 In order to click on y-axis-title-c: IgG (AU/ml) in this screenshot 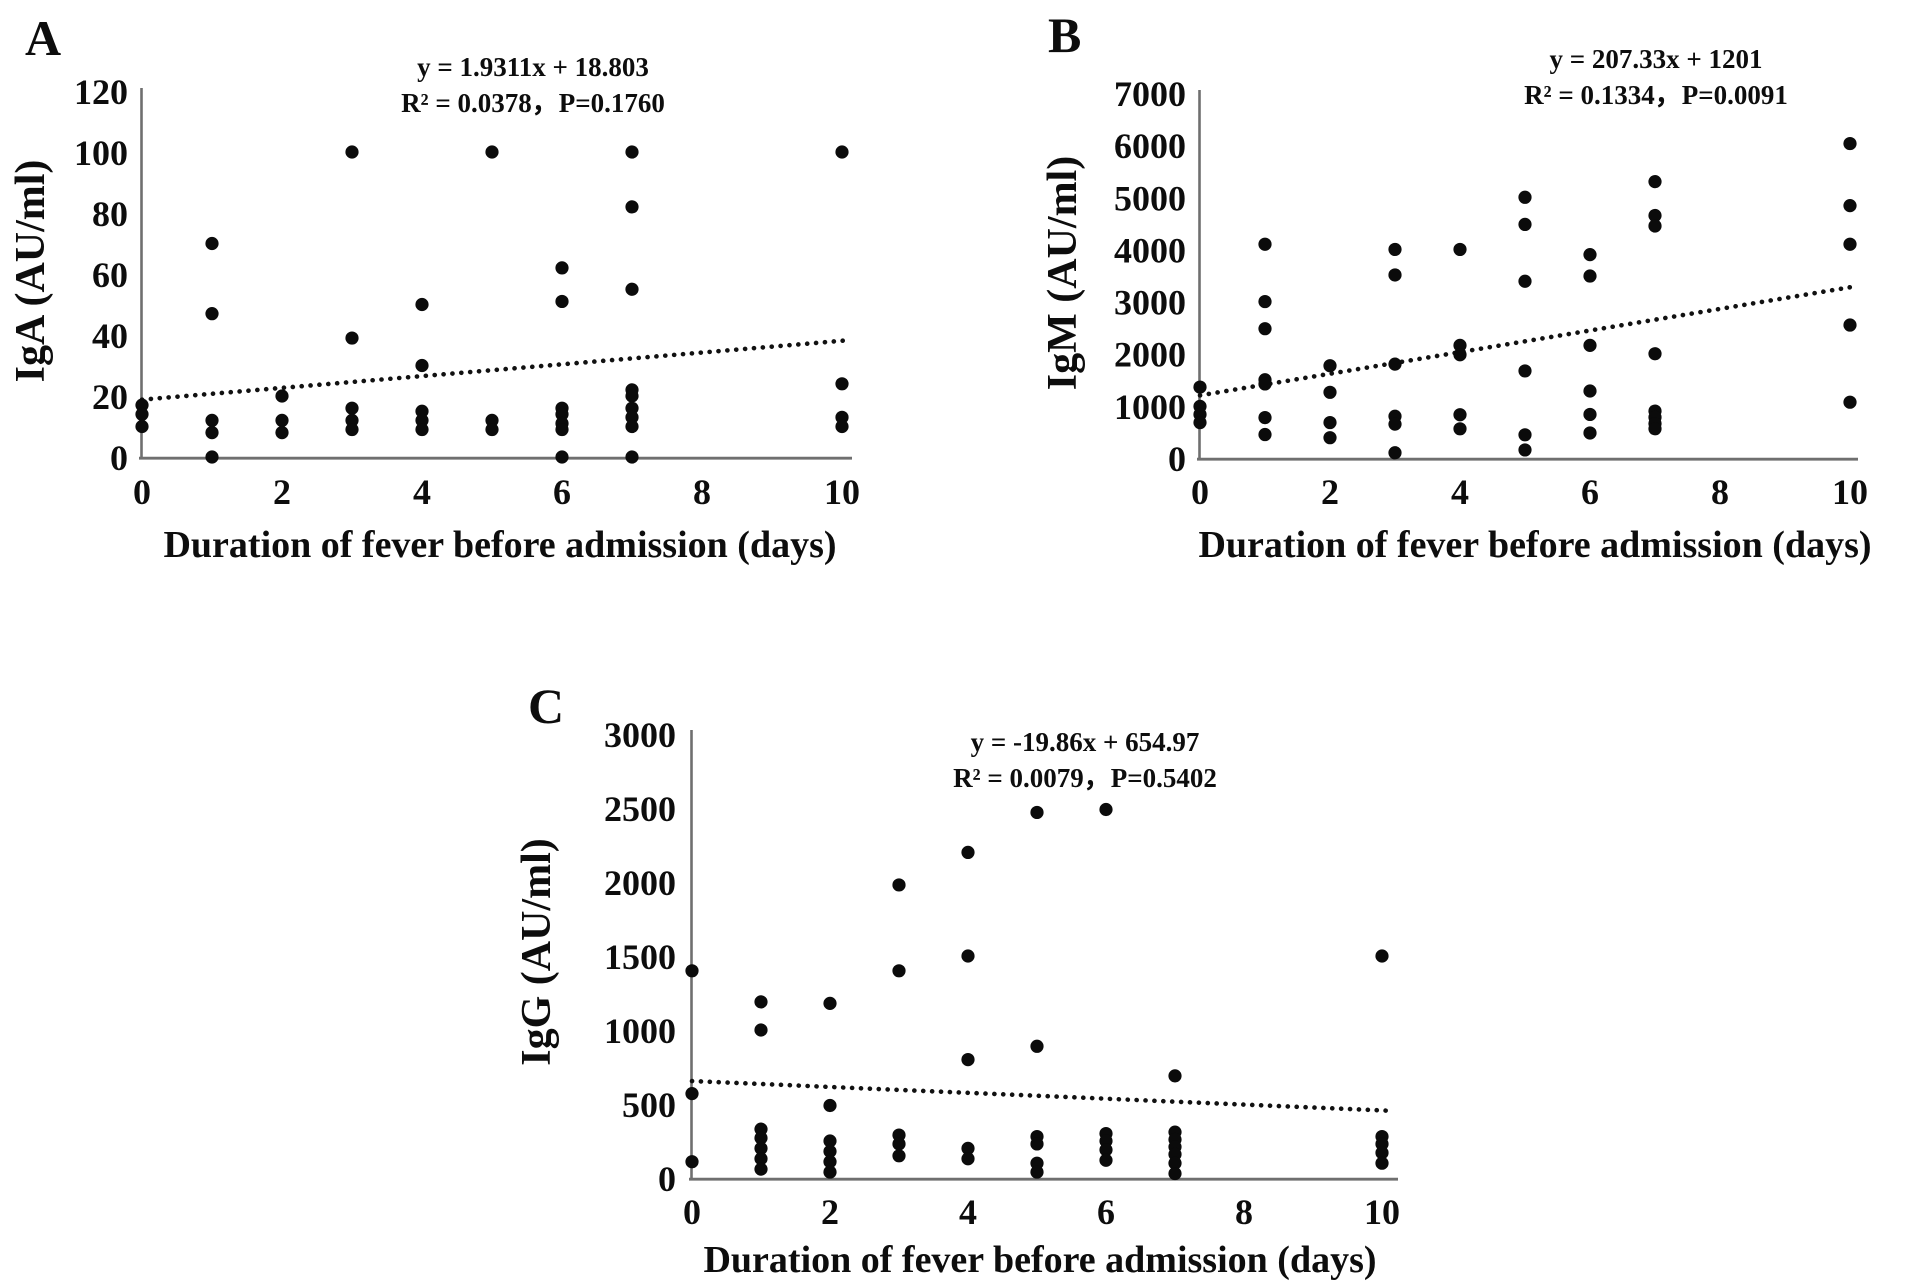, I will do `click(537, 951)`.